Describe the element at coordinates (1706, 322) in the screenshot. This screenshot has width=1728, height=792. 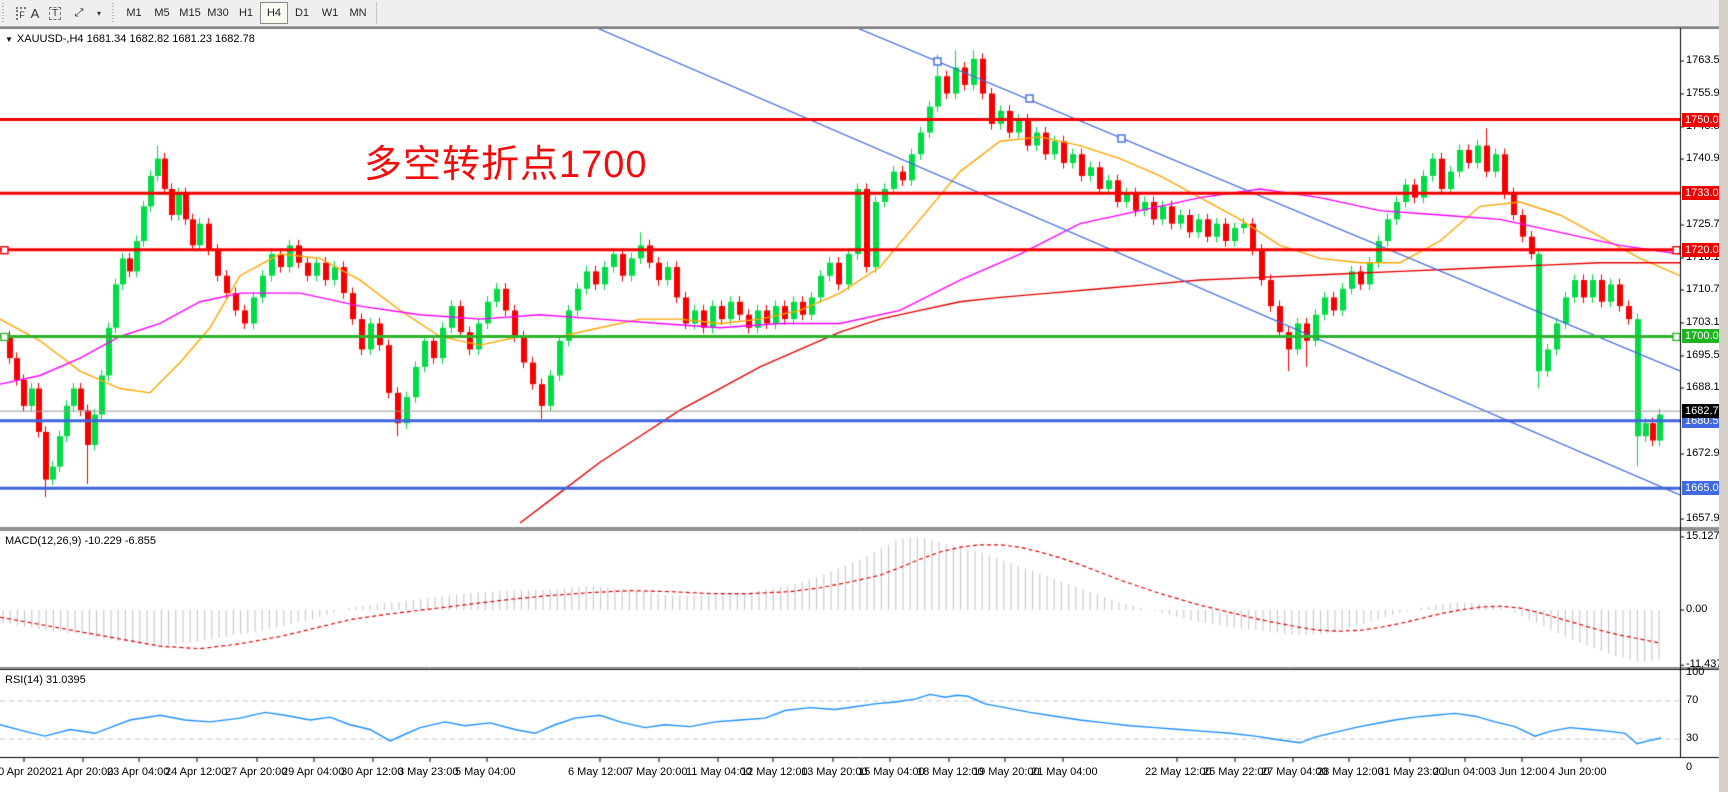
I see `price-tick-label: 1703.10` at that location.